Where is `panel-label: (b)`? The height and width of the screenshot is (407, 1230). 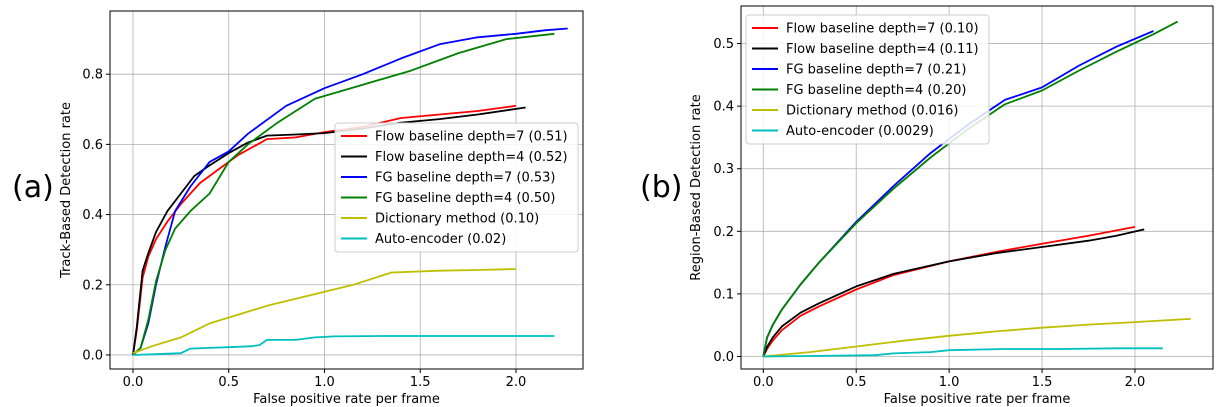 panel-label: (b) is located at coordinates (661, 187).